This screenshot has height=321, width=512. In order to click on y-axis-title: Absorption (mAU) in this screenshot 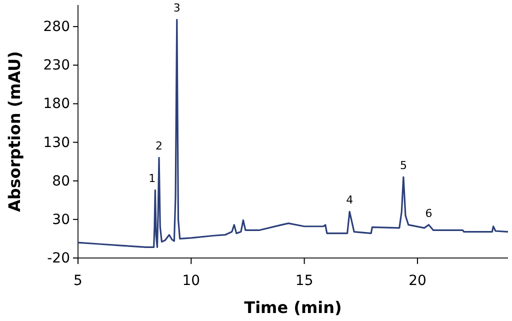, I will do `click(14, 131)`.